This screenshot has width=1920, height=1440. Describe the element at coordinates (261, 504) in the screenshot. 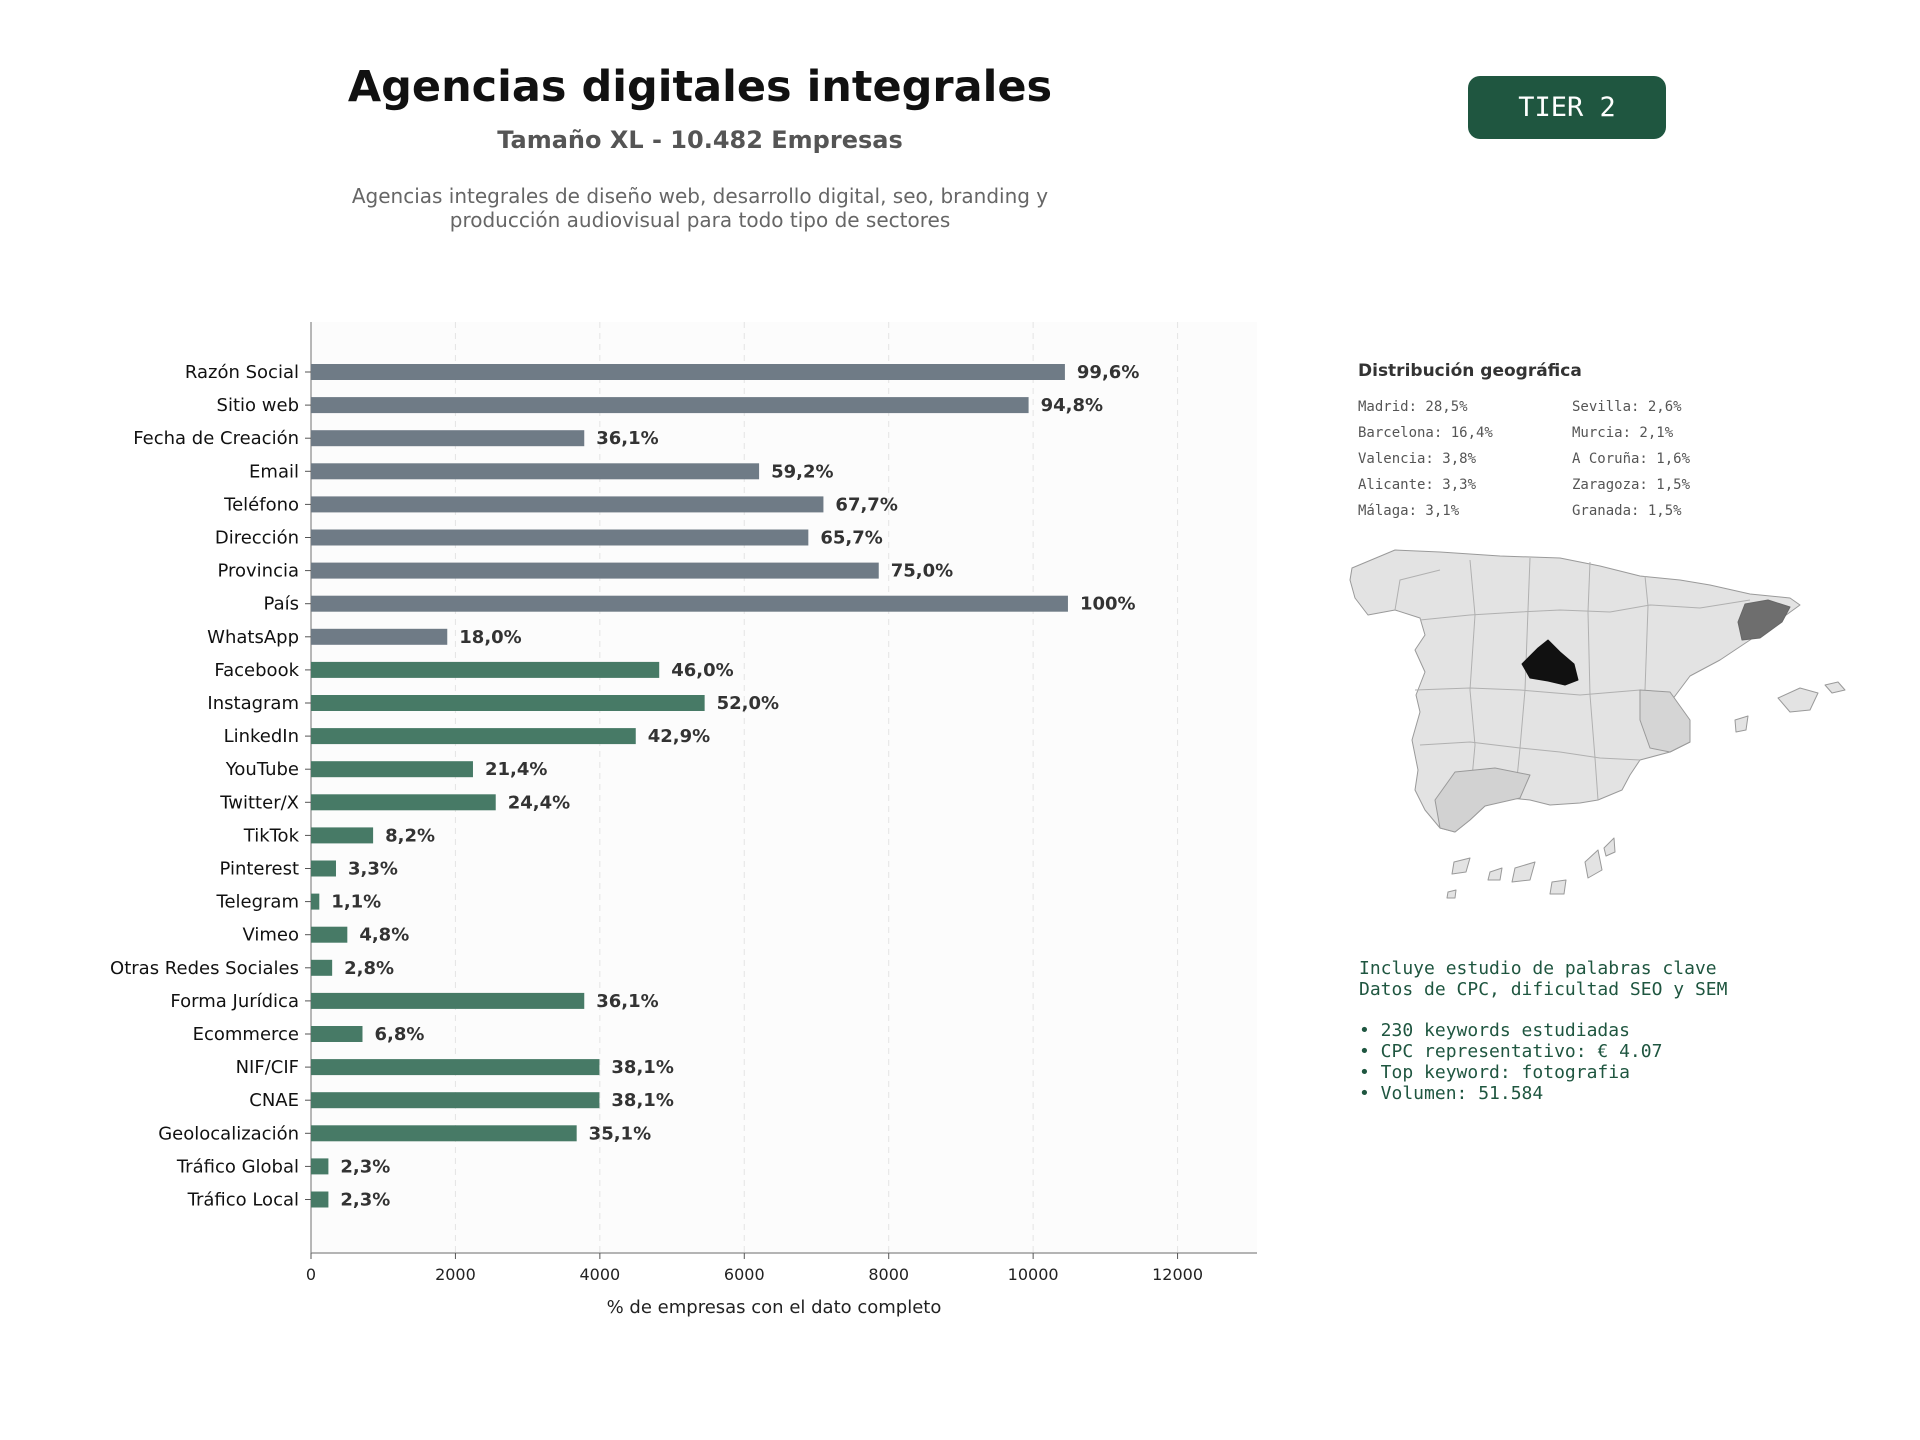

I see `category-label: Teléfono` at that location.